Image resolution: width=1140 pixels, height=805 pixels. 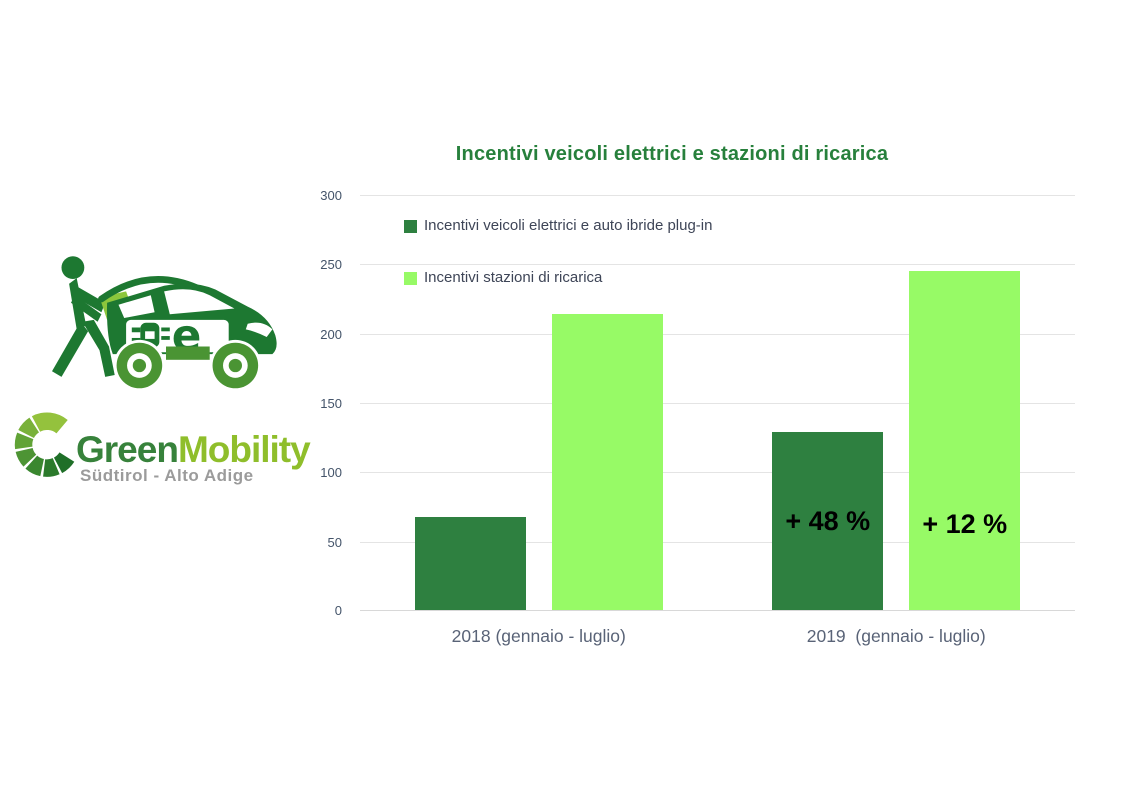 What do you see at coordinates (167, 475) in the screenshot?
I see `logo-subtitle: Südtirol - Alto Adige` at bounding box center [167, 475].